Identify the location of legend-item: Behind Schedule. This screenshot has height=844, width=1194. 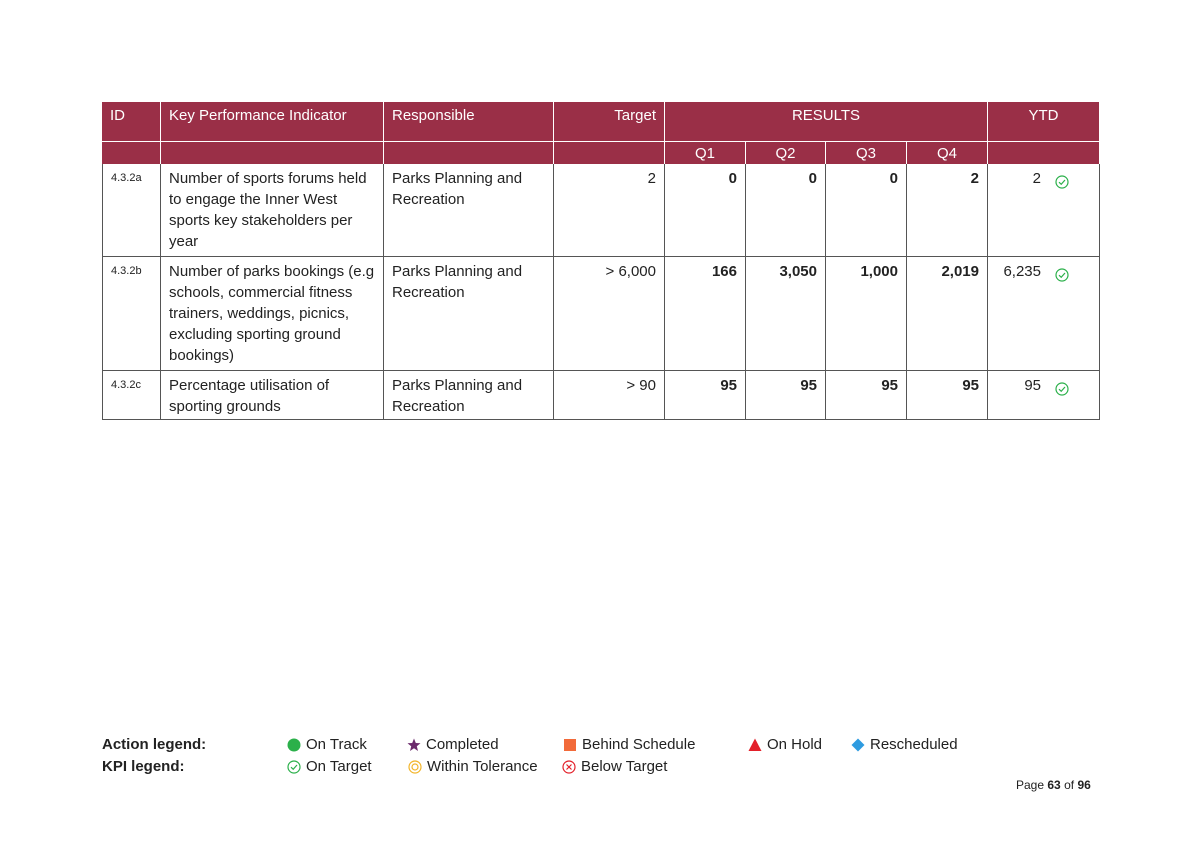
(629, 744).